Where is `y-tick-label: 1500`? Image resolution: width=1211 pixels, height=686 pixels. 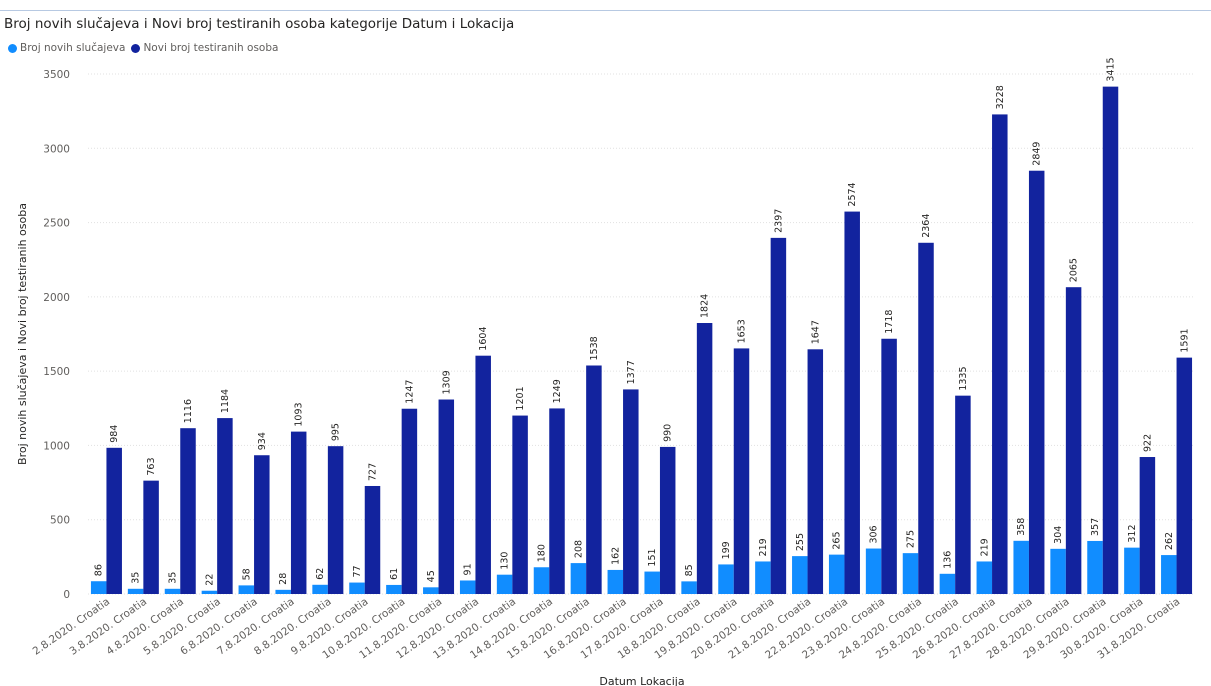
y-tick-label: 1500 is located at coordinates (56, 372).